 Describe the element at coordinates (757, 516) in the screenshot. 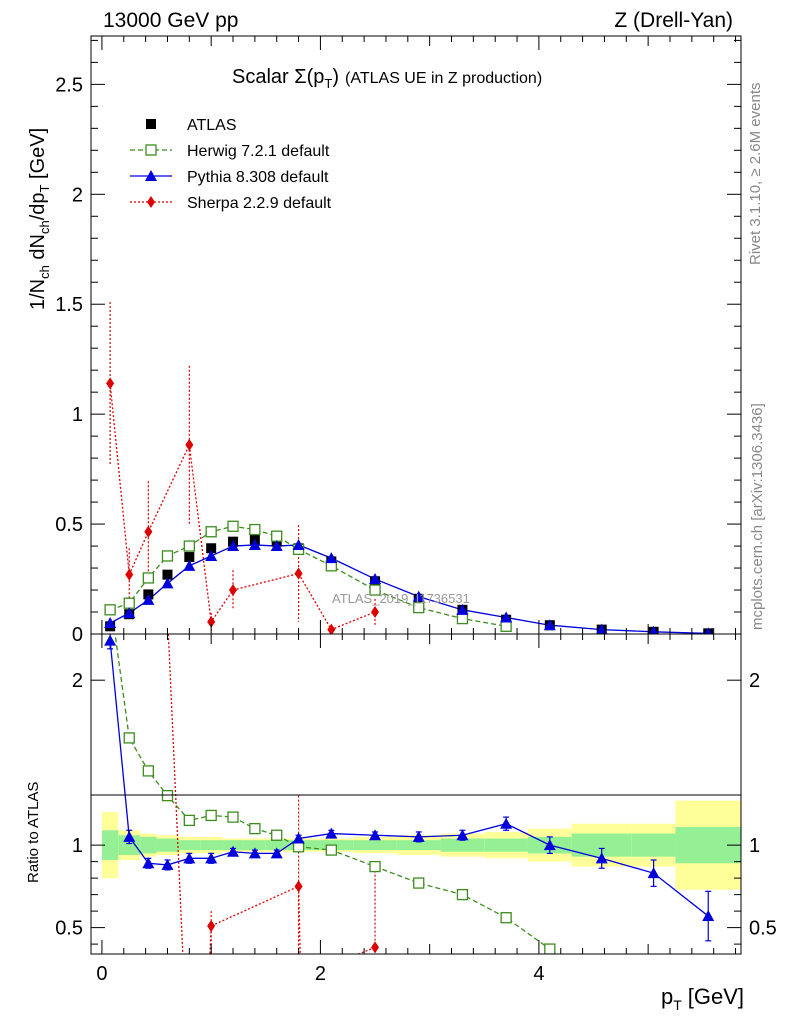

I see `side-mcplots-label: mcplots.cern.ch [arXiv:1306.3436]` at that location.